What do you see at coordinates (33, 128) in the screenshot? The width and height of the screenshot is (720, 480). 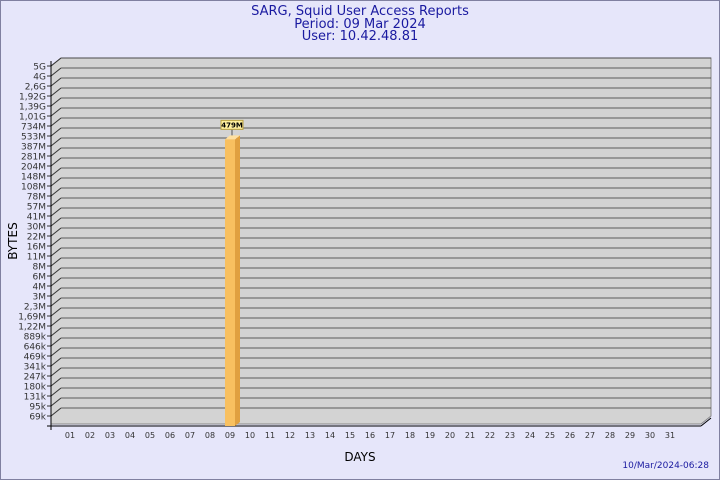 I see `y-tick-label: 734M` at bounding box center [33, 128].